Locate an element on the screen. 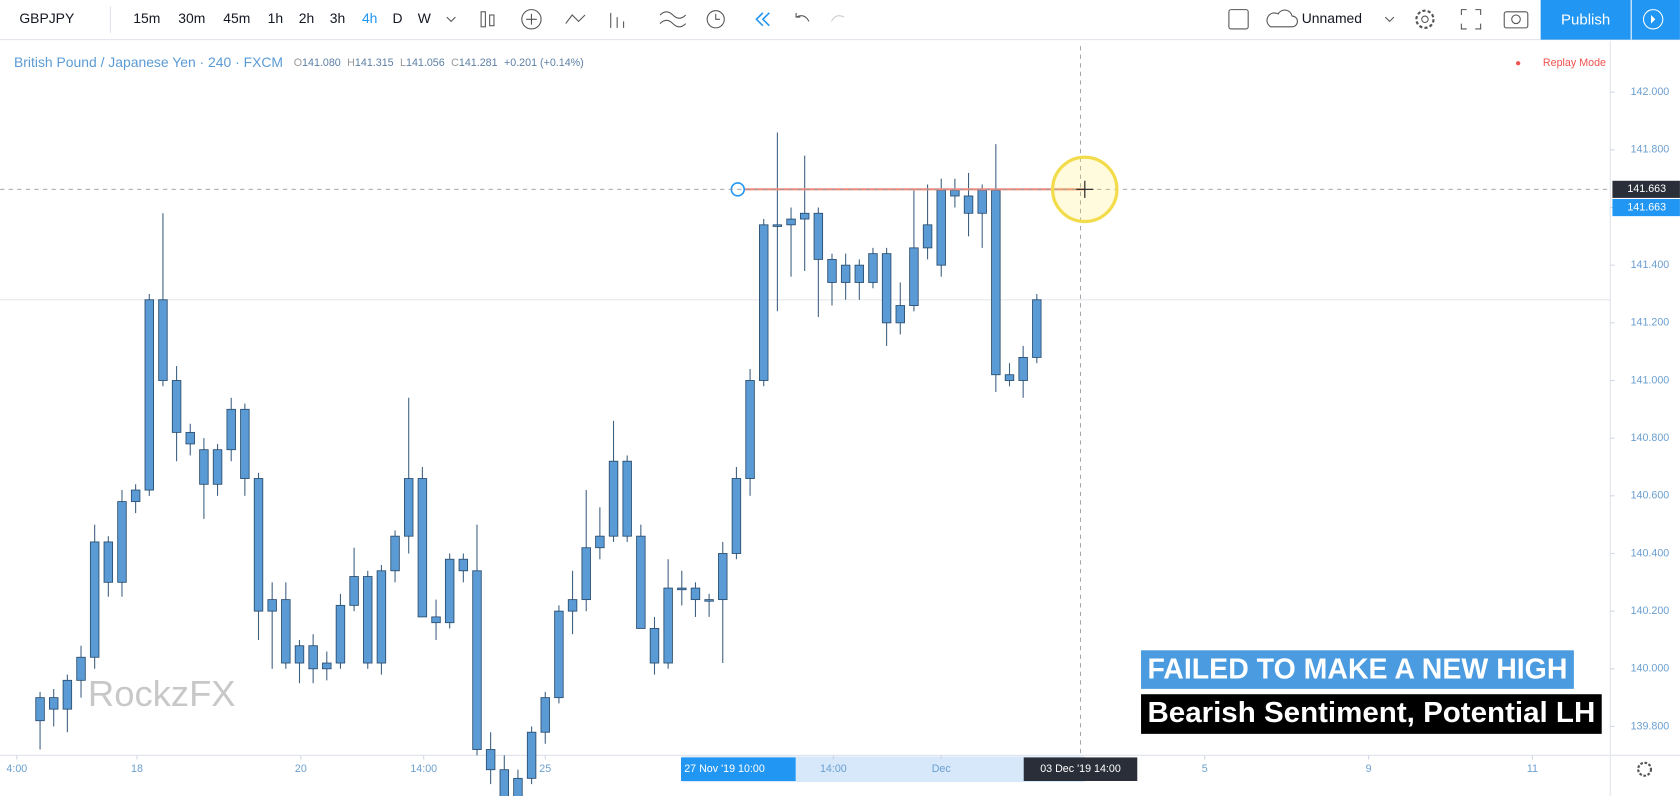  layout-name: Unnamed is located at coordinates (1332, 18).